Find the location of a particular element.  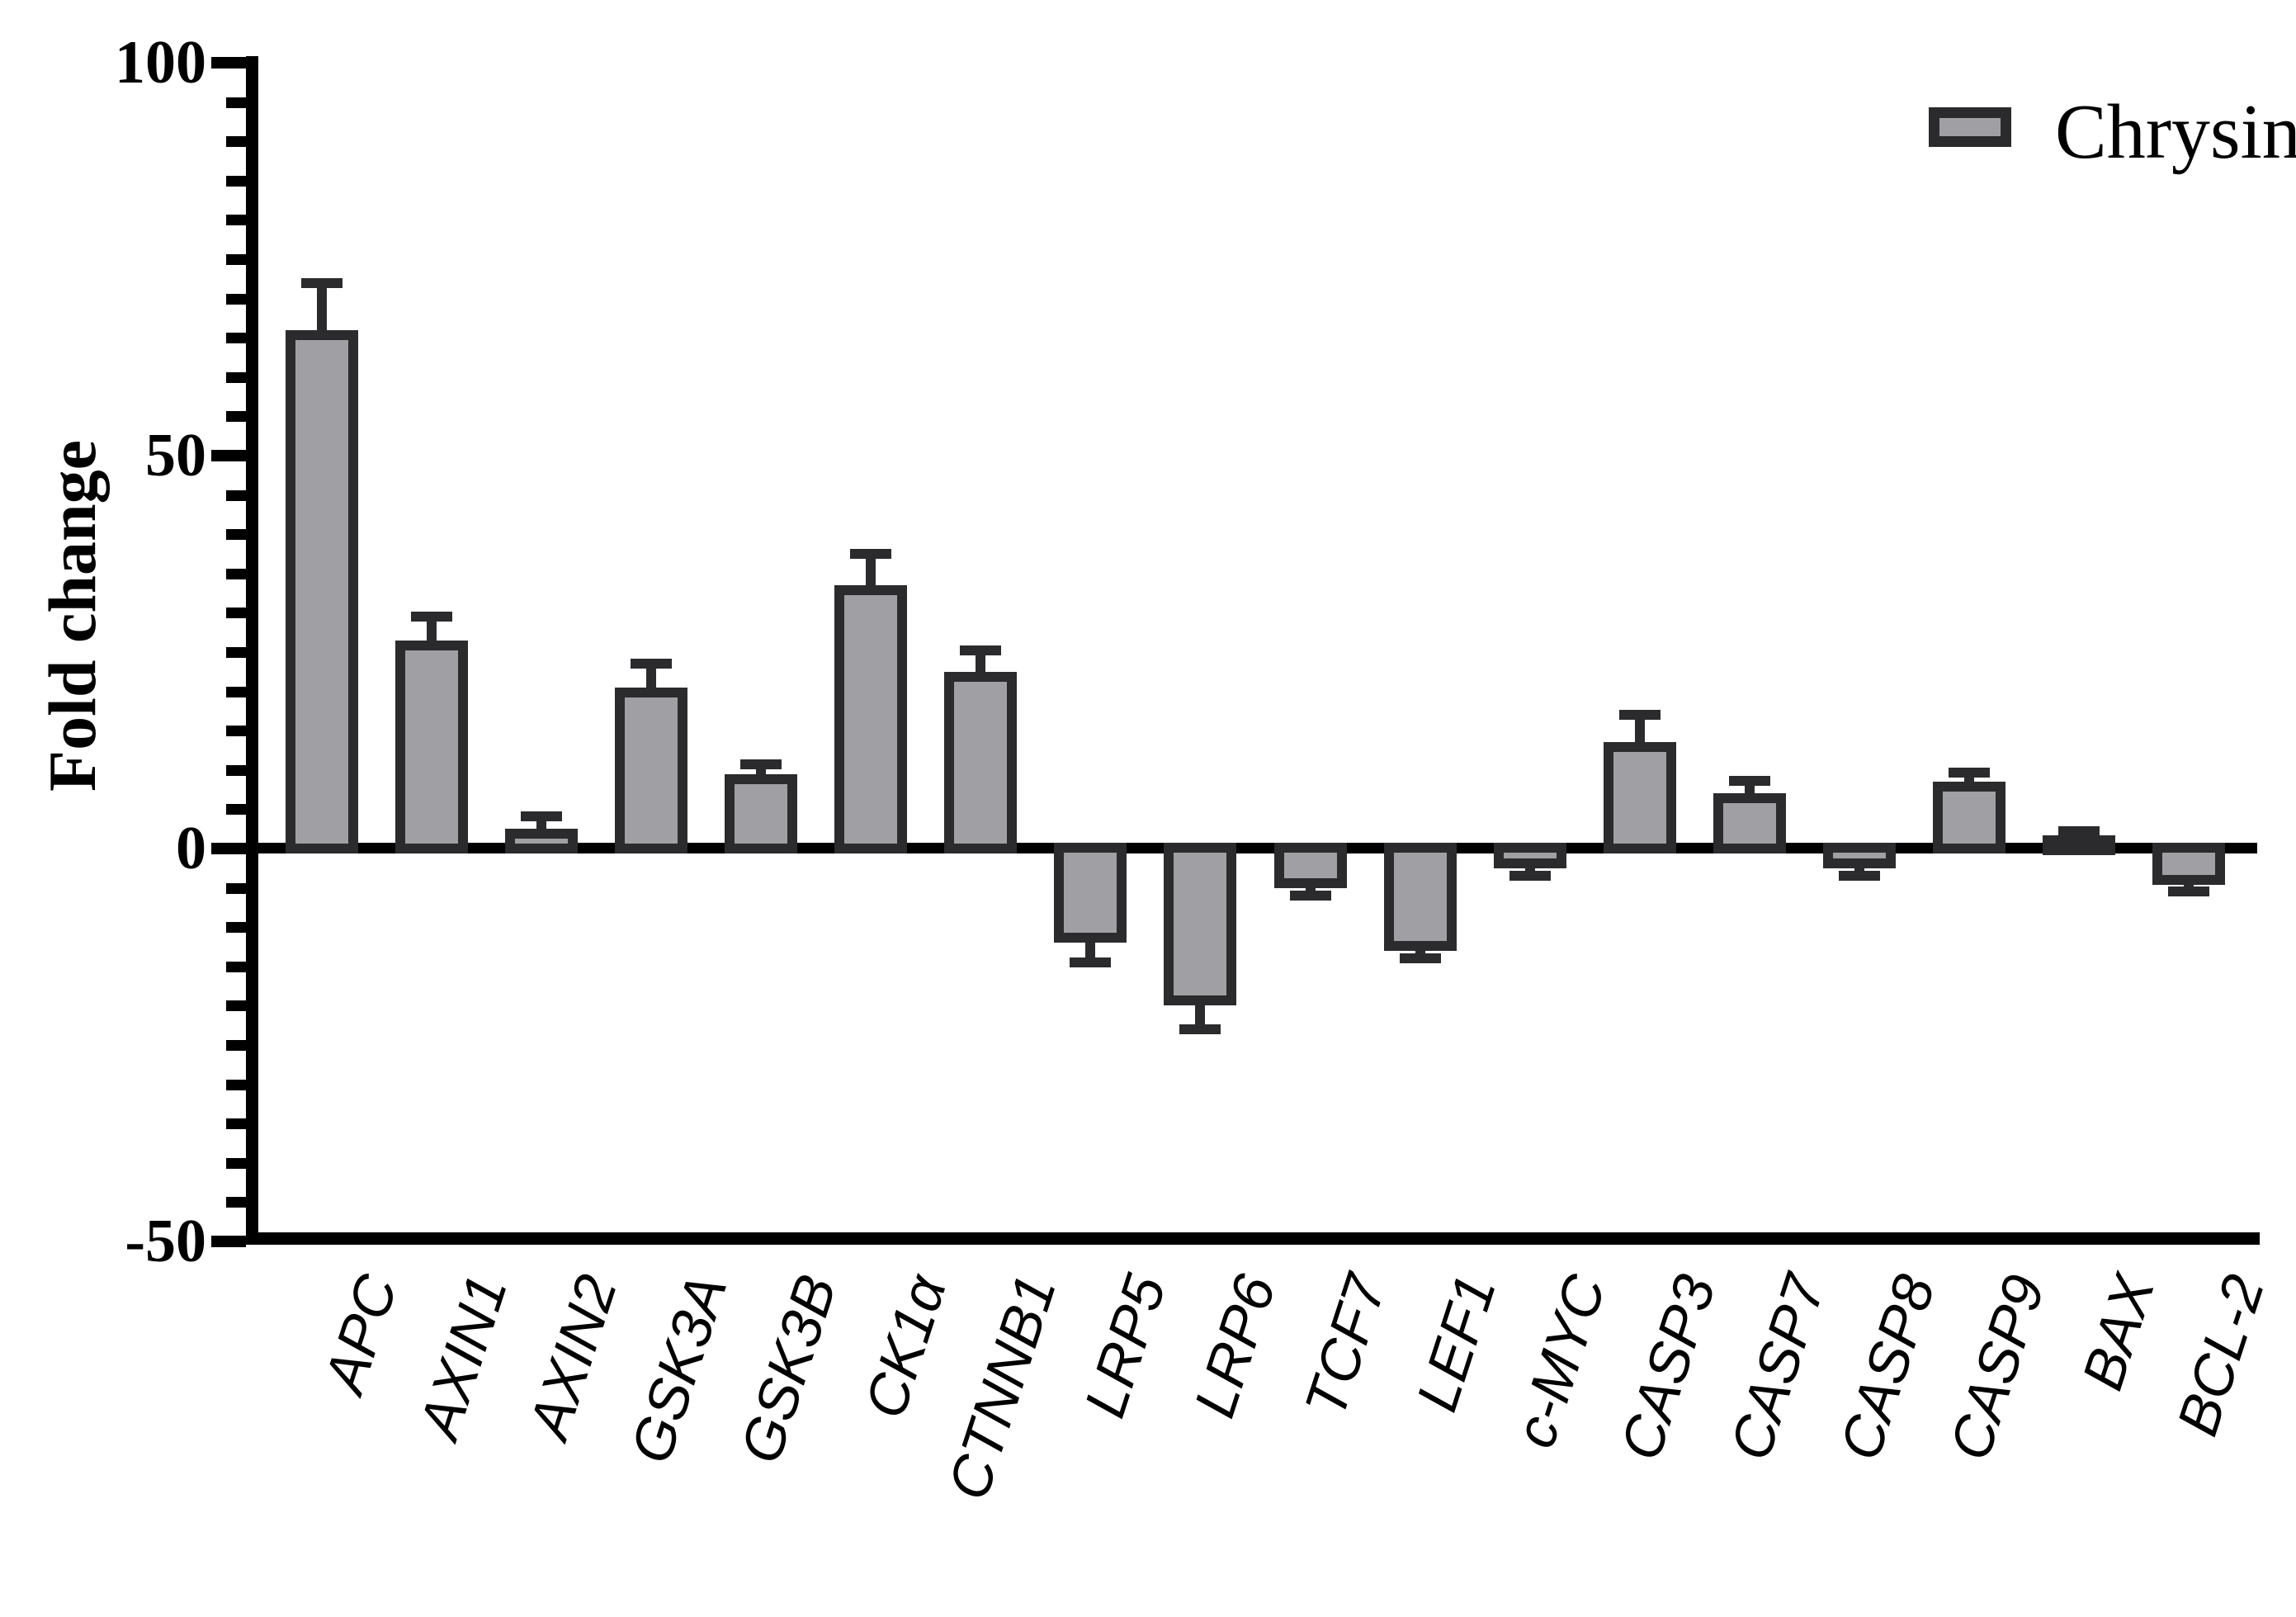

y-tick-label: 0 is located at coordinates (191, 848).